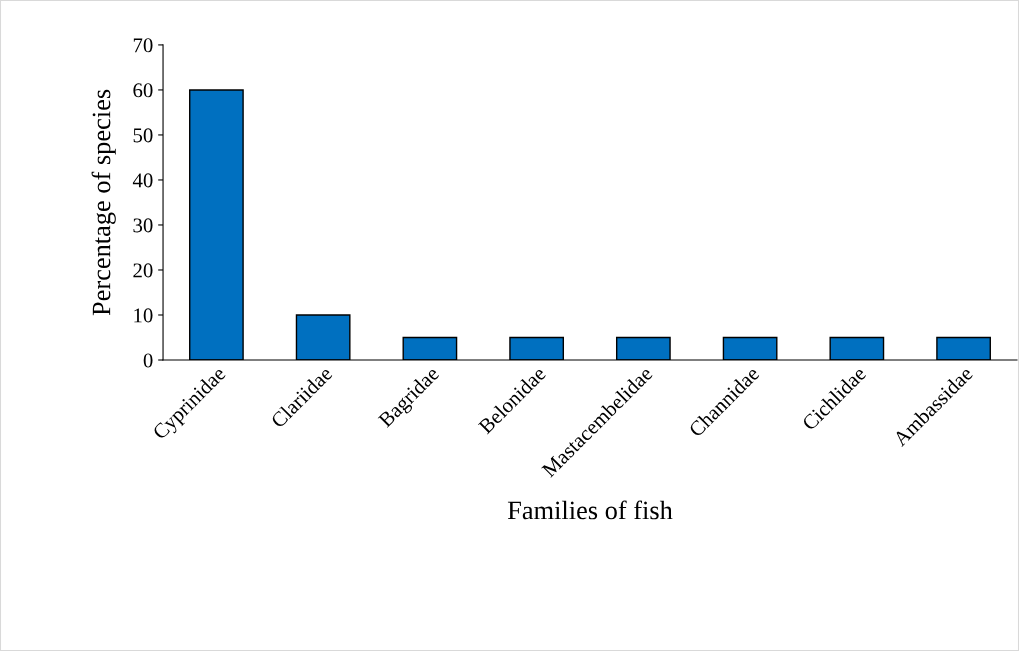  I want to click on x-axis-title: Families of fish, so click(590, 510).